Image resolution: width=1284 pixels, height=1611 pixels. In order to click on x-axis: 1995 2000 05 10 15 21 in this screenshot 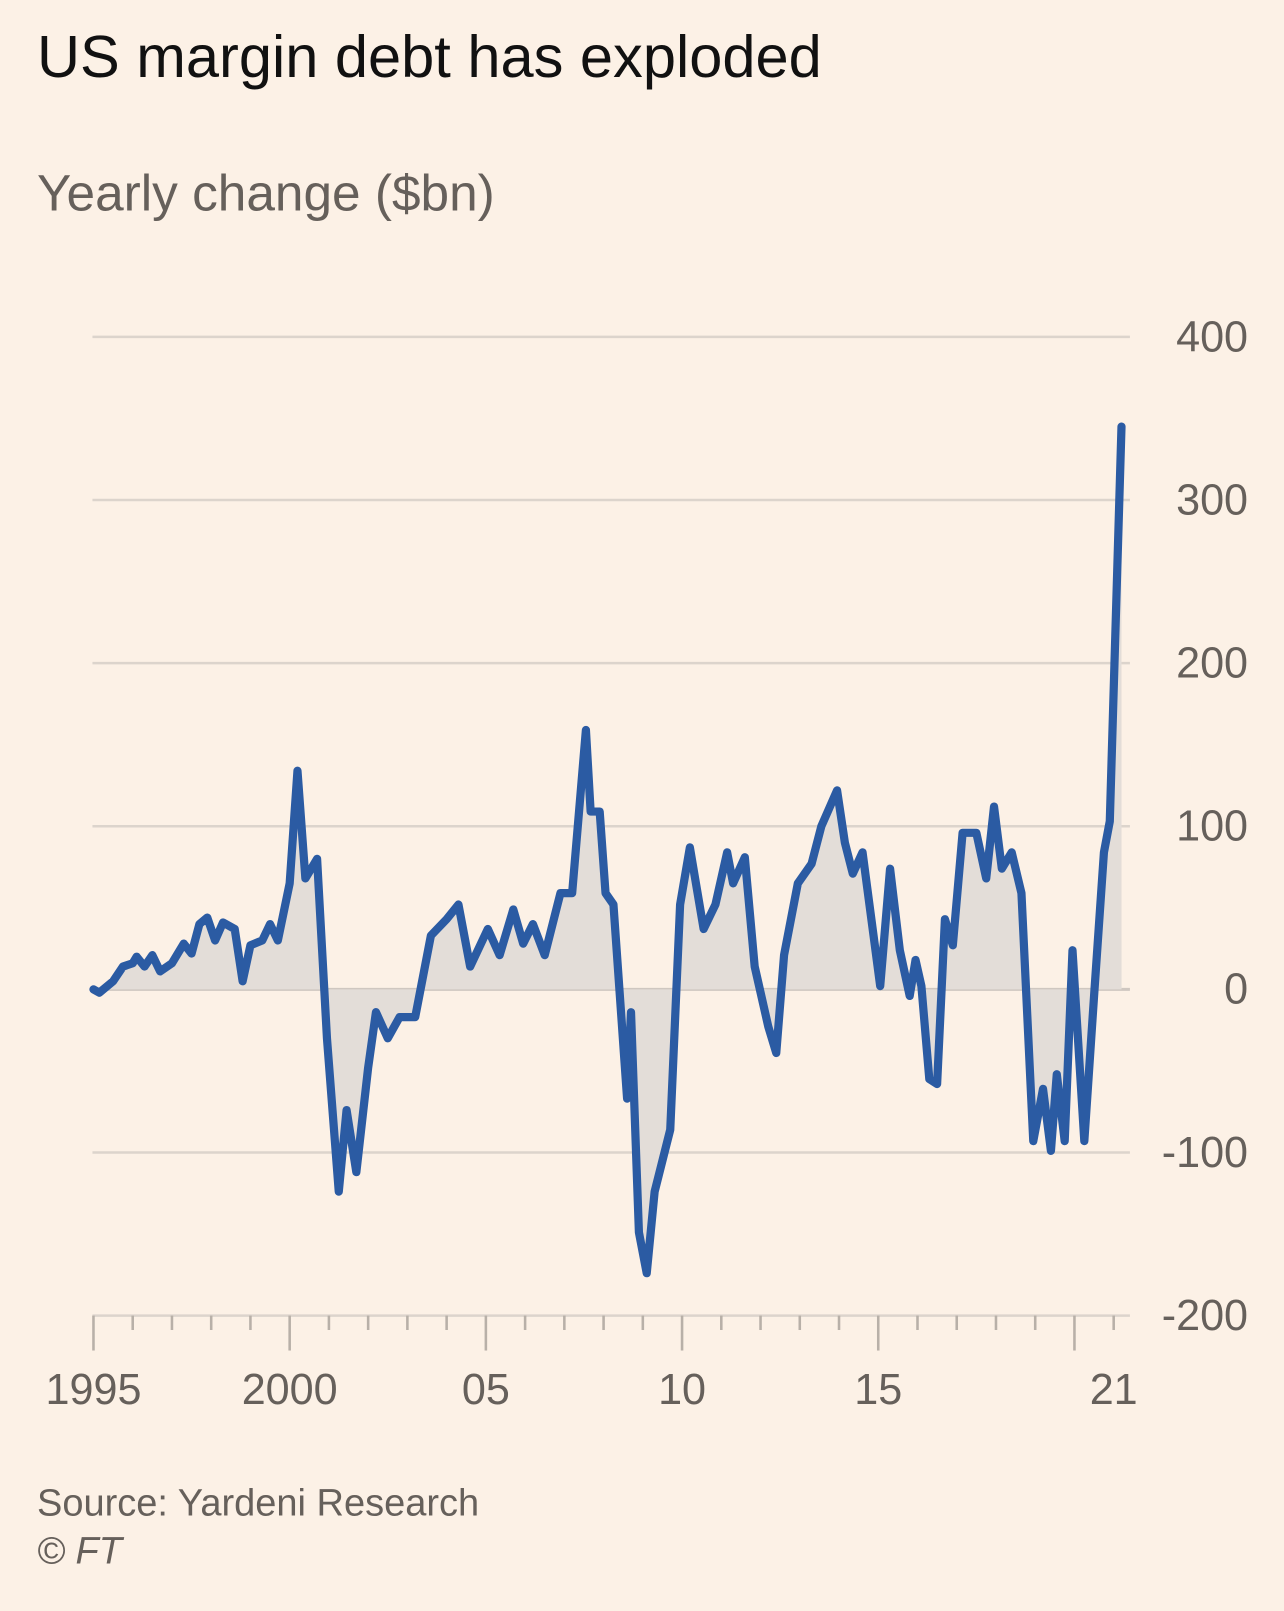, I will do `click(592, 1364)`.